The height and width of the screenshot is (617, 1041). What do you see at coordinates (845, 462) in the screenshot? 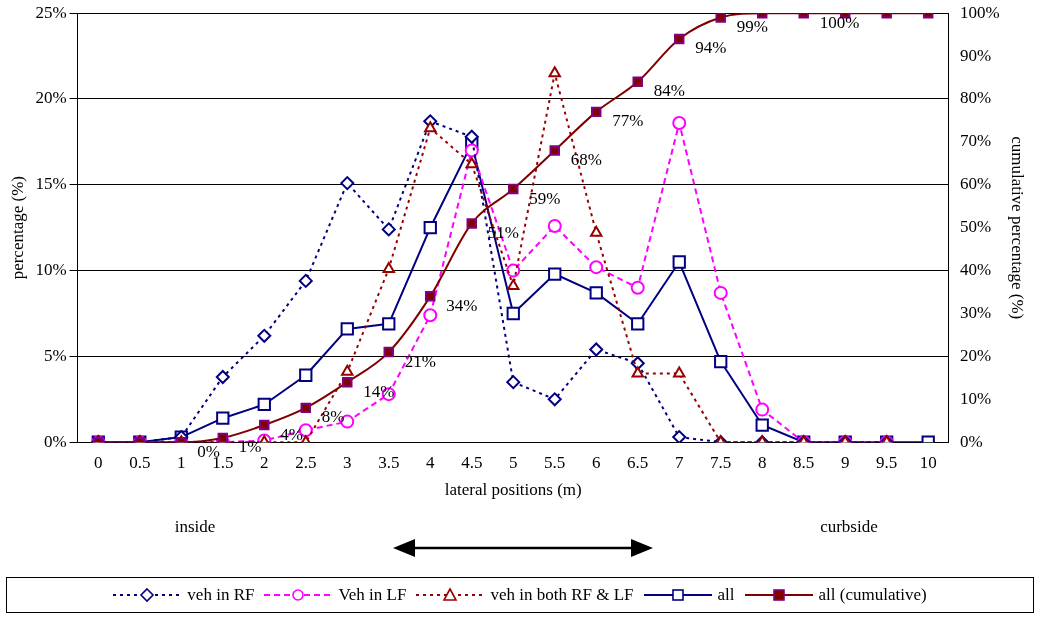
I see `x-tick-label: 9` at bounding box center [845, 462].